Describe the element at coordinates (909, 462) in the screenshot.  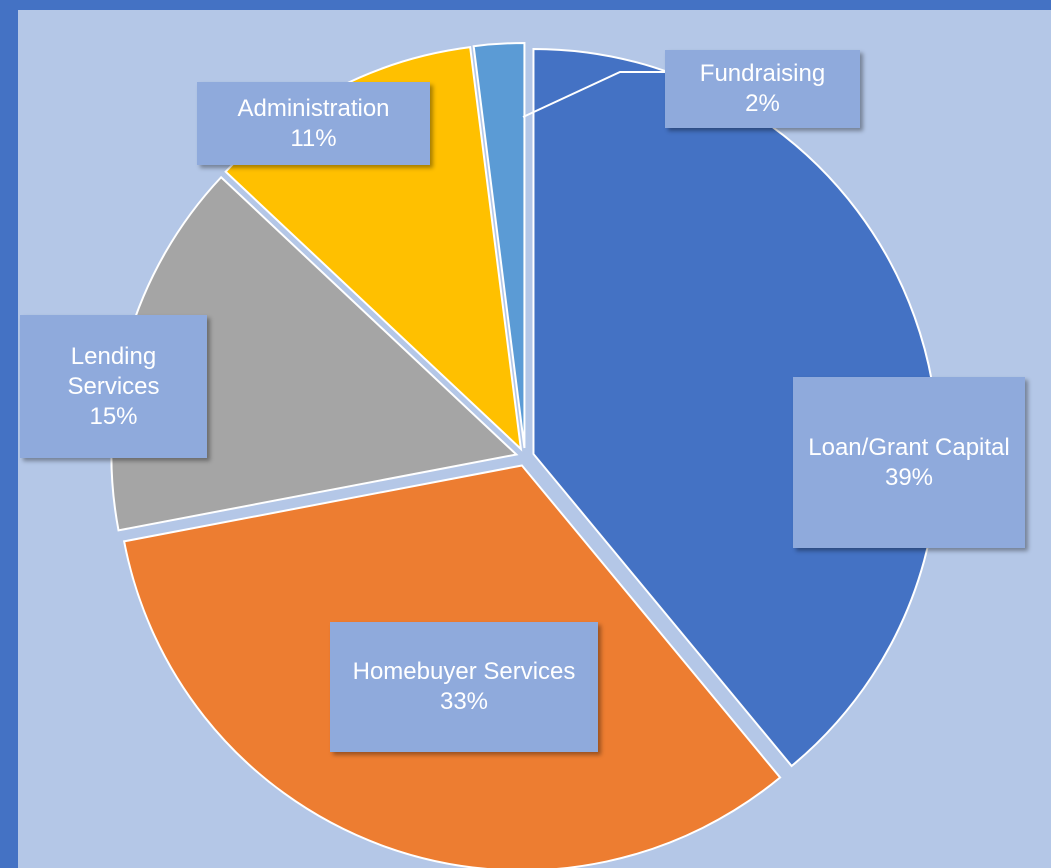
I see `data-label: Loan/Grant Capital 39%` at that location.